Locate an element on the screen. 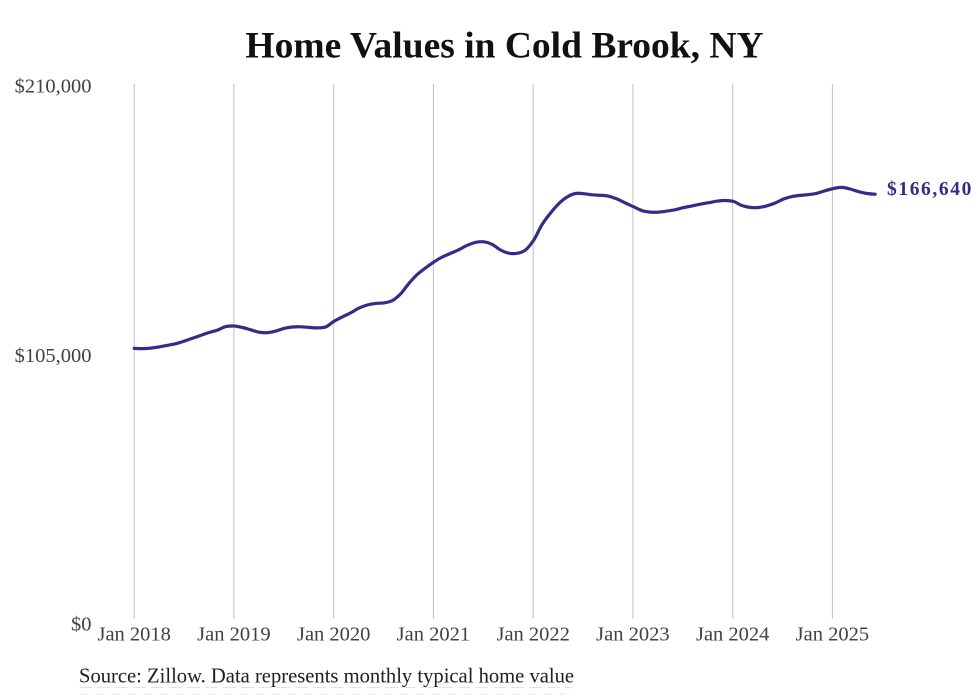 This screenshot has width=980, height=699. svg-text: Jan 2024 is located at coordinates (732, 635).